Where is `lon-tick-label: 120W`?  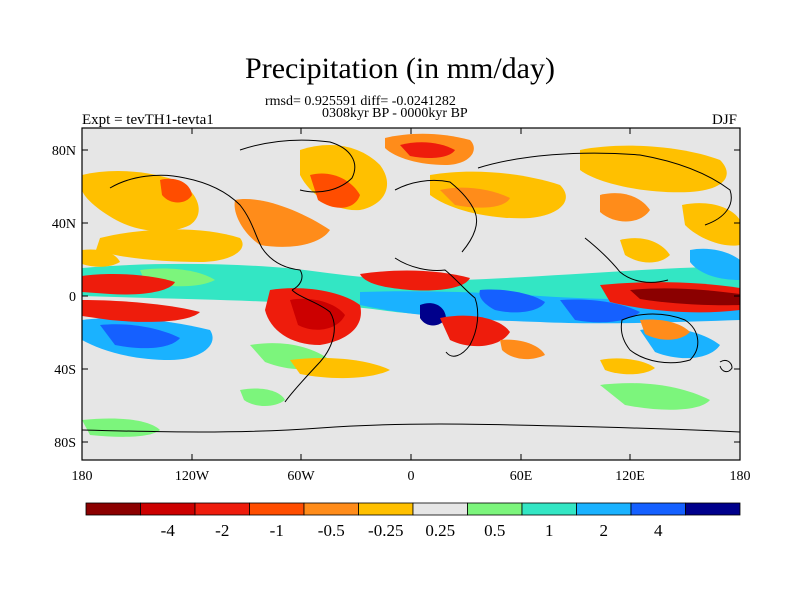
lon-tick-label: 120W is located at coordinates (192, 476).